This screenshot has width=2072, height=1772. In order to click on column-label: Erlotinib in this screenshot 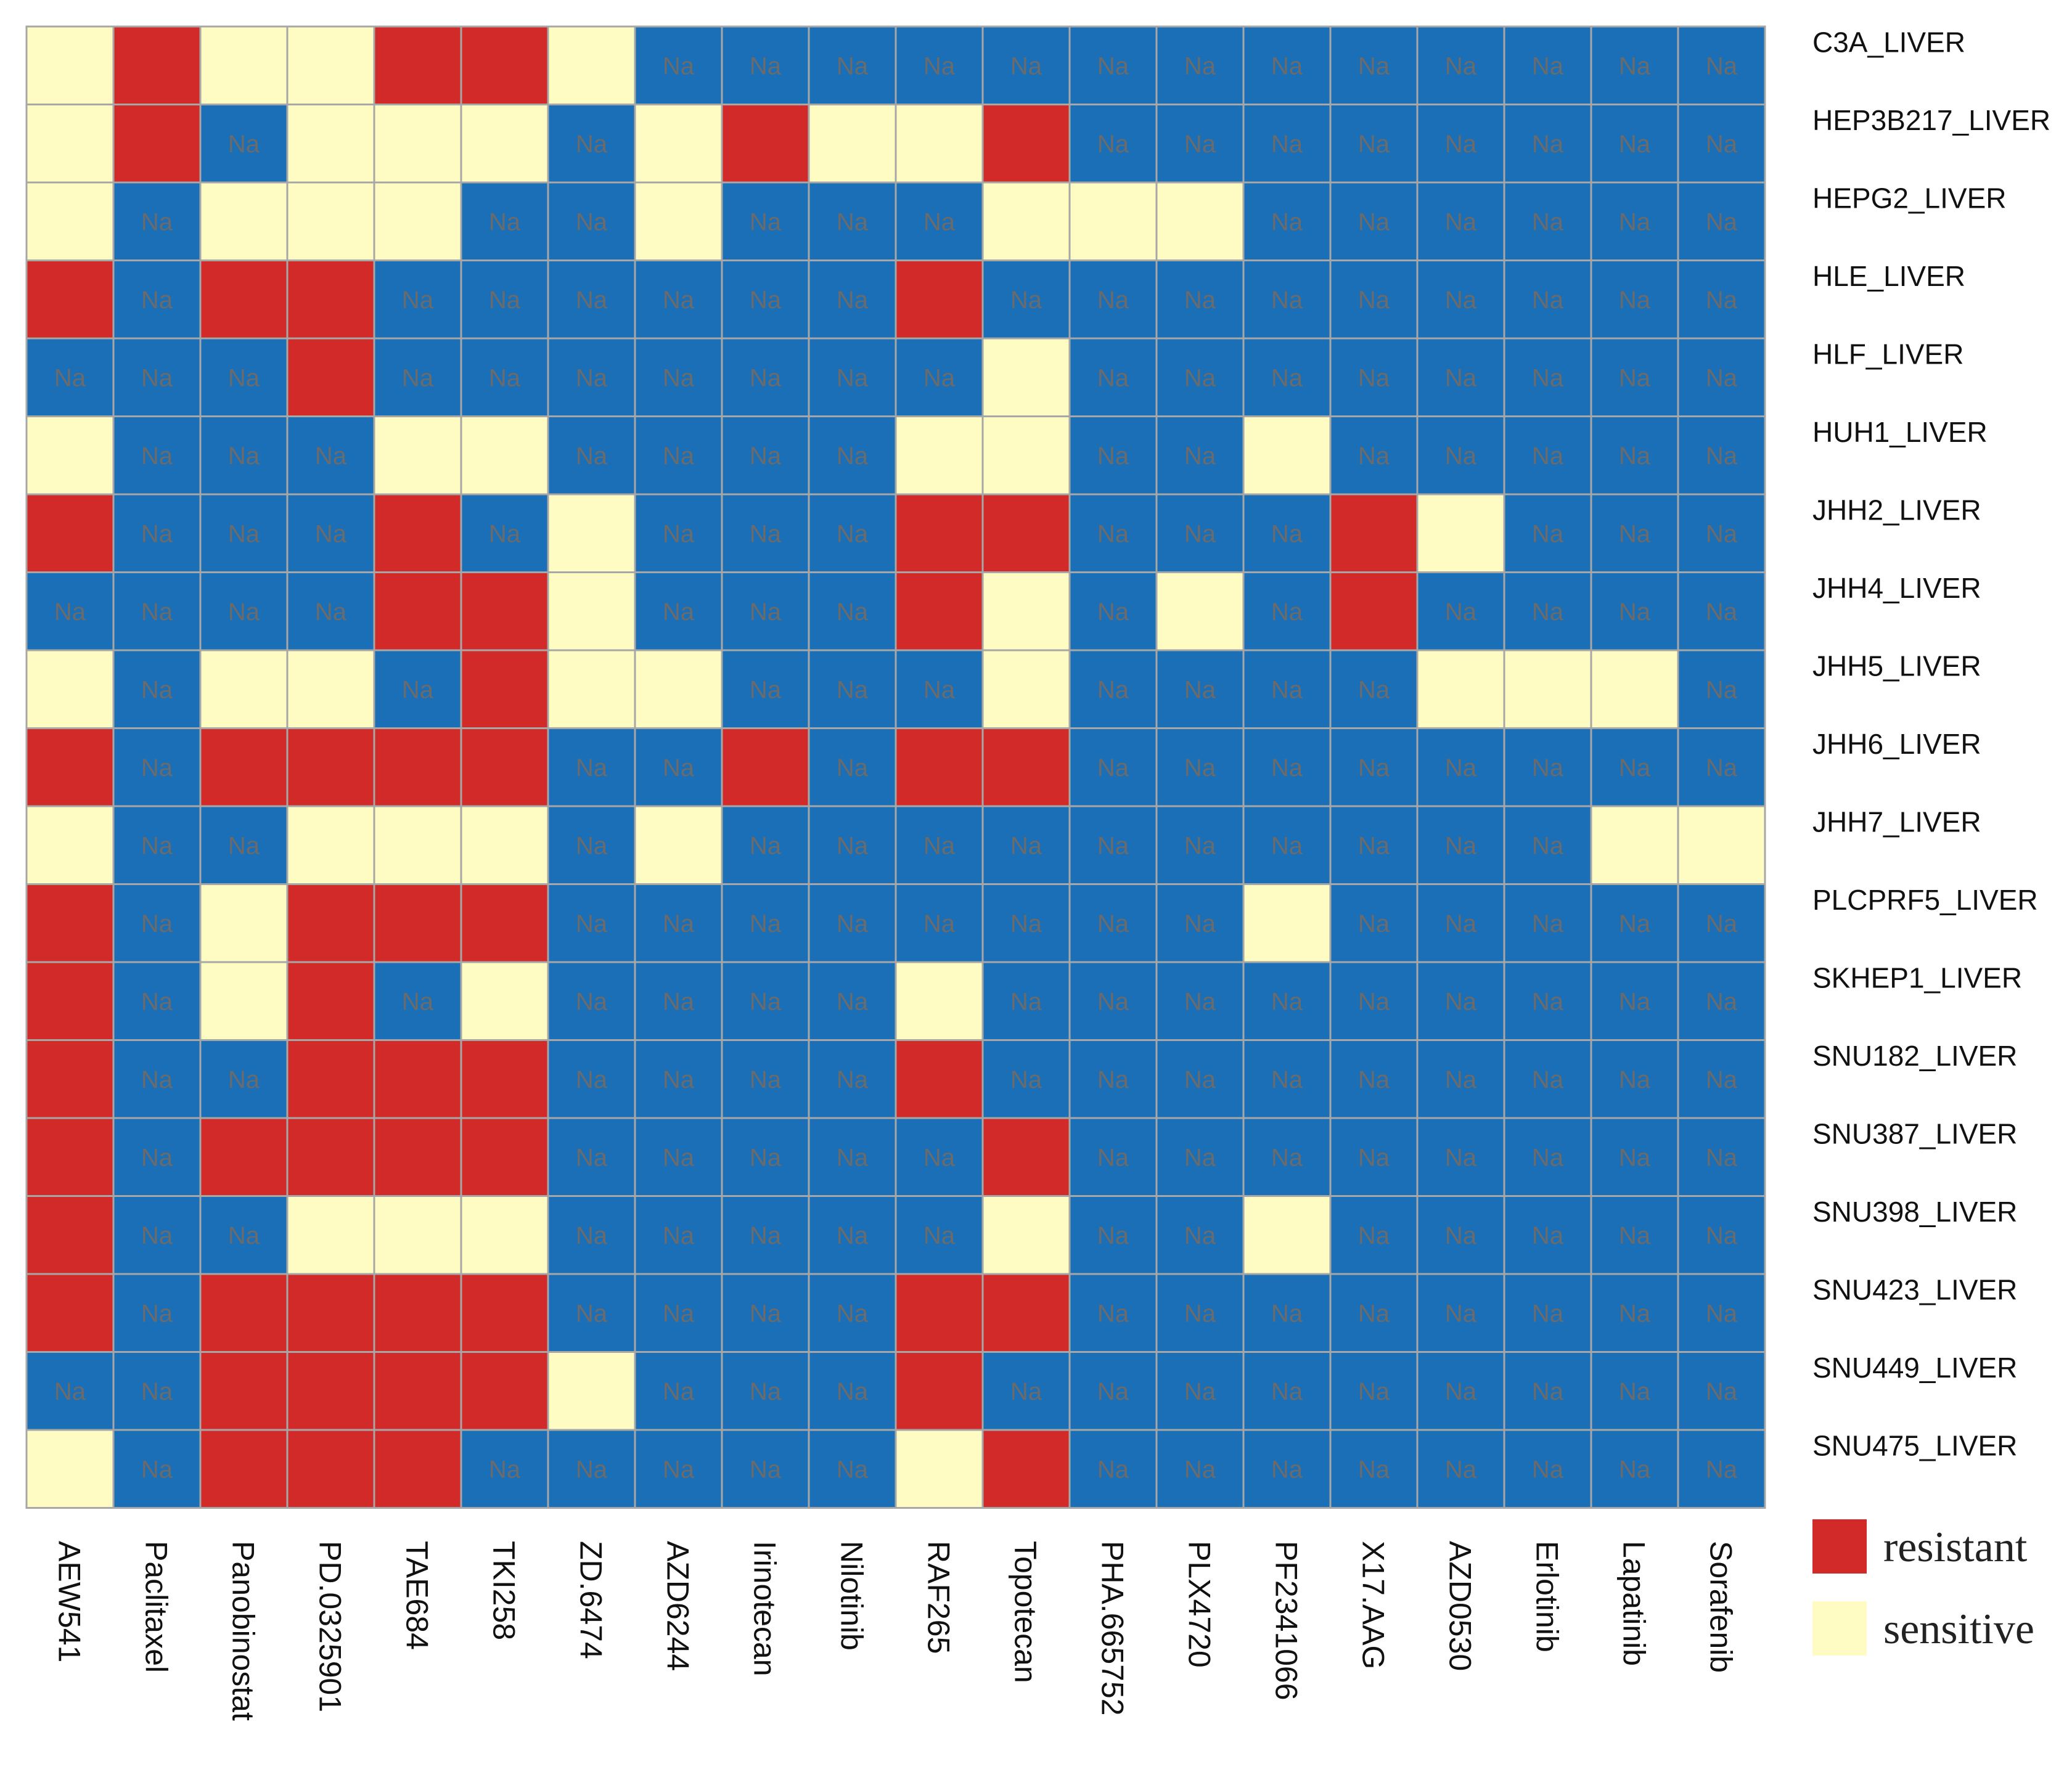, I will do `click(1547, 1596)`.